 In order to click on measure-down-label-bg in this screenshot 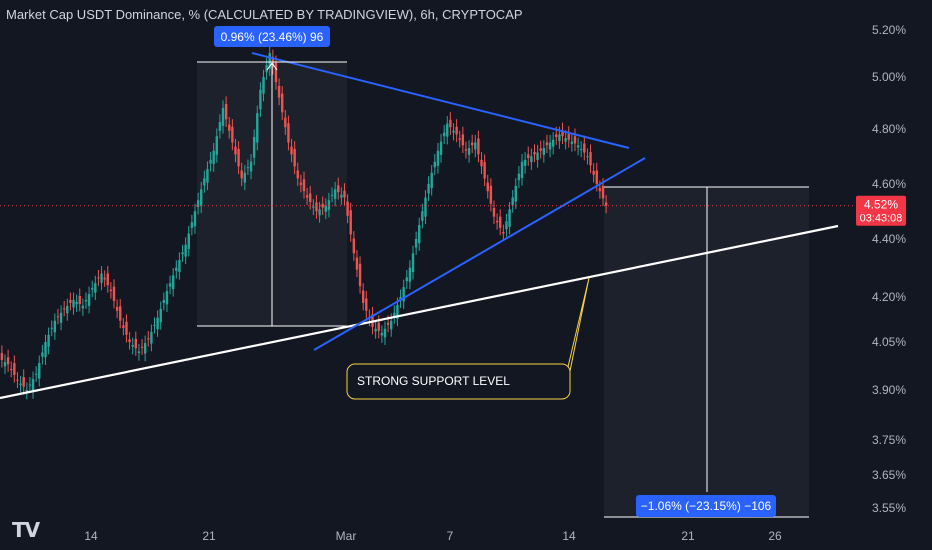, I will do `click(706, 506)`.